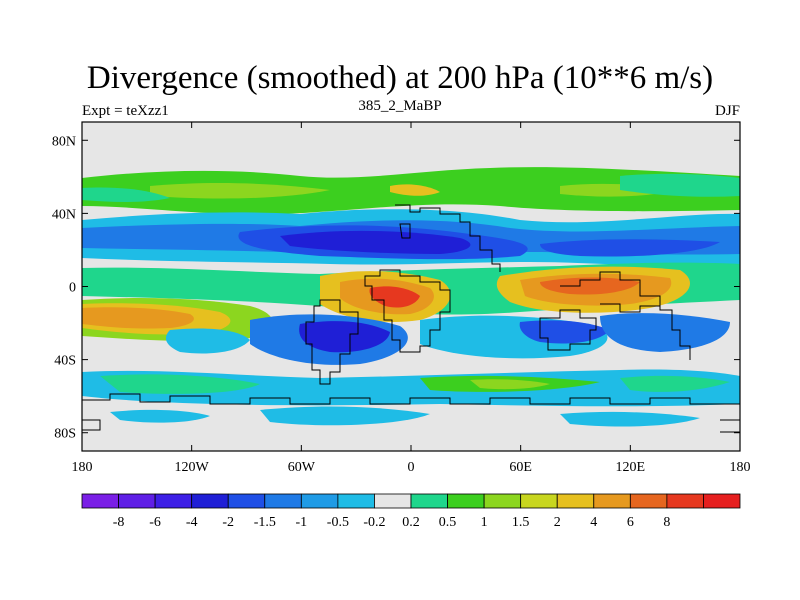 Image resolution: width=800 pixels, height=600 pixels. Describe the element at coordinates (405, 231) in the screenshot. I see `coastline-iberia` at that location.